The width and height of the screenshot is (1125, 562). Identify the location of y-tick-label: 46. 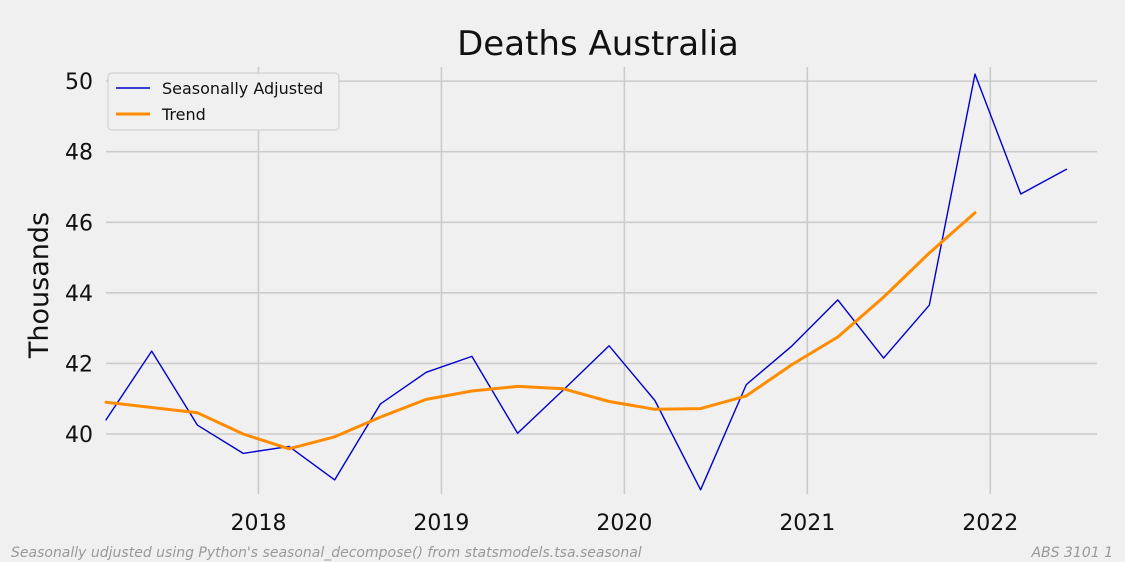
(79, 223).